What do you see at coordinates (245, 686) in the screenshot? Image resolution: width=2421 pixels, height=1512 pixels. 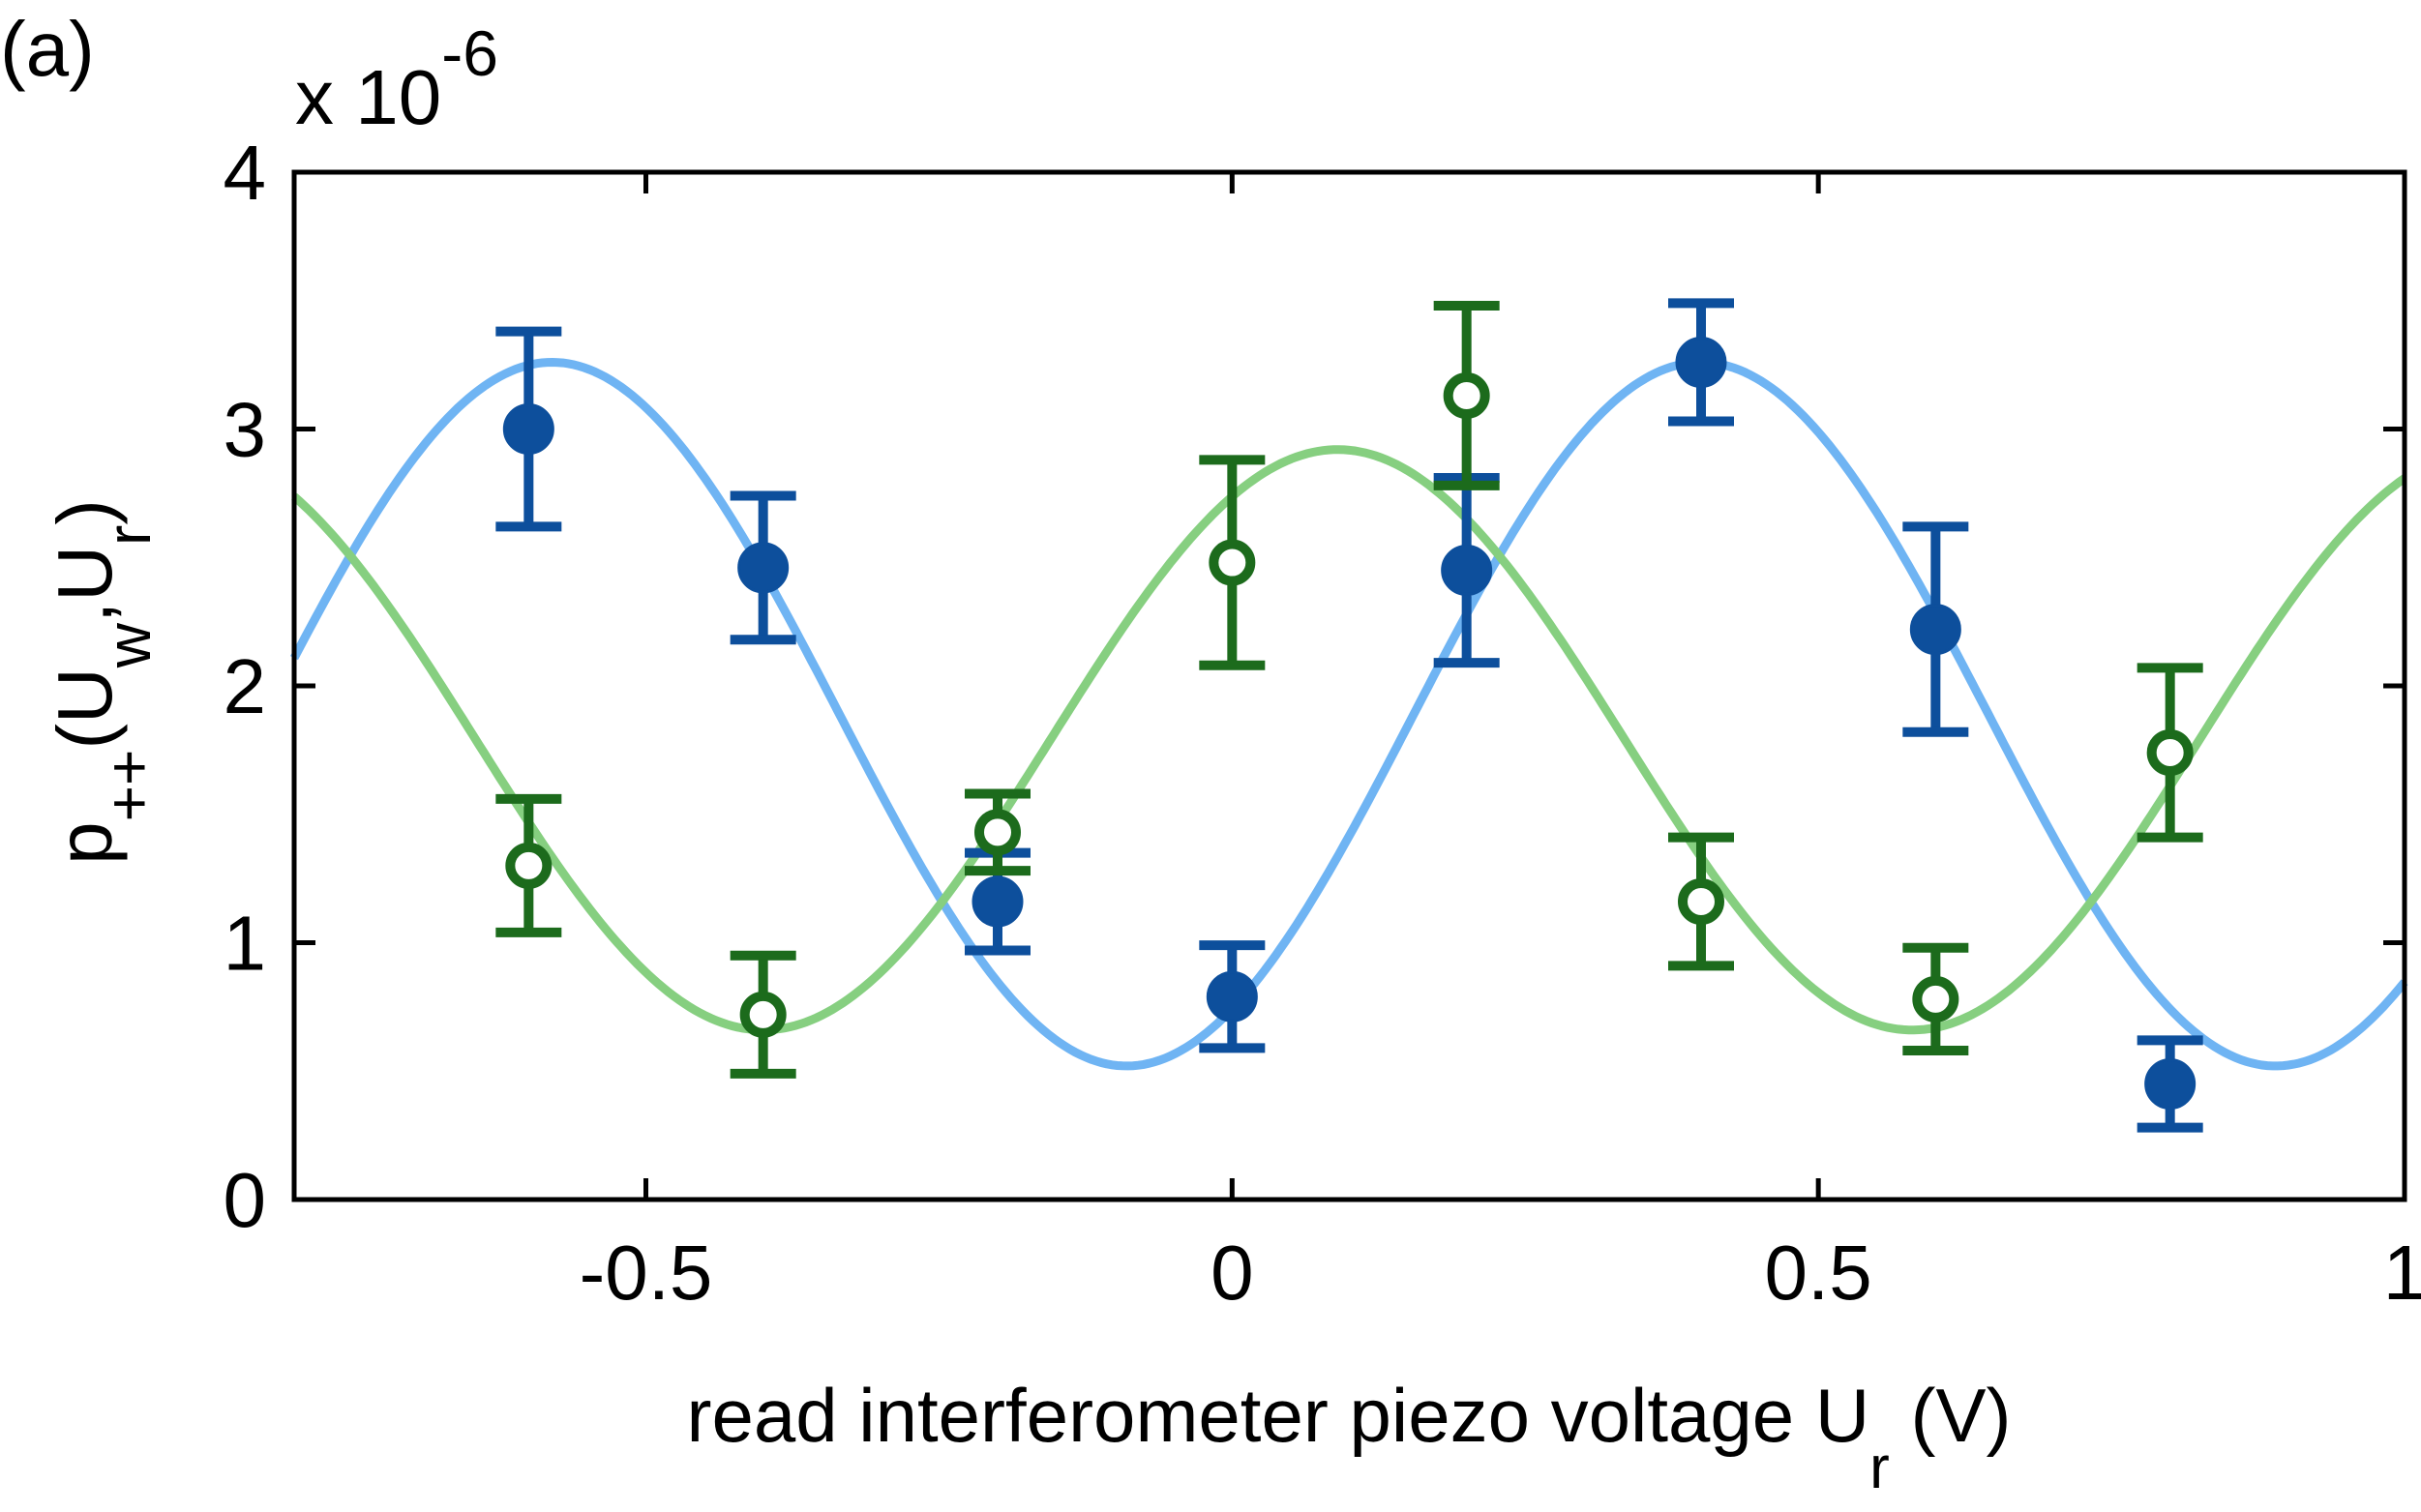 I see `y-tick-label: 2` at bounding box center [245, 686].